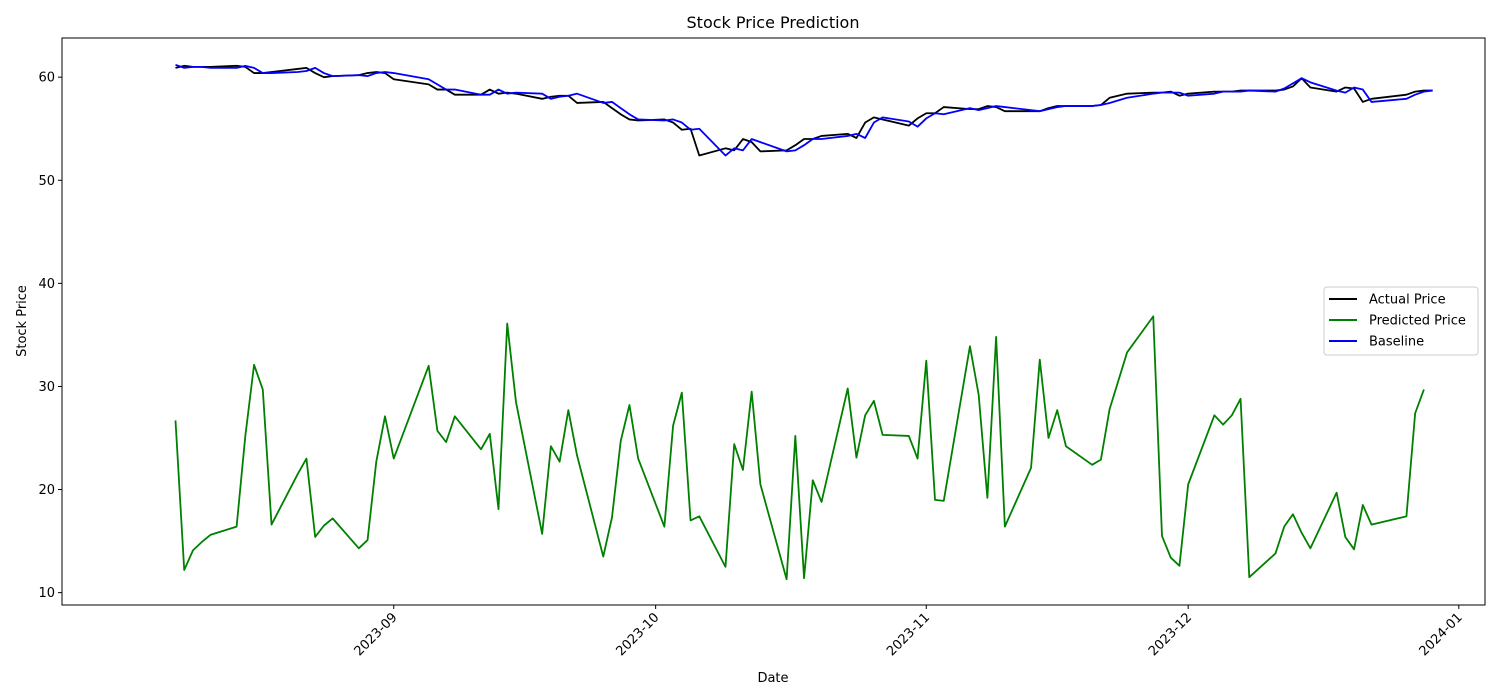 This screenshot has width=1500, height=700. What do you see at coordinates (46, 387) in the screenshot?
I see `y-tick-label: 30` at bounding box center [46, 387].